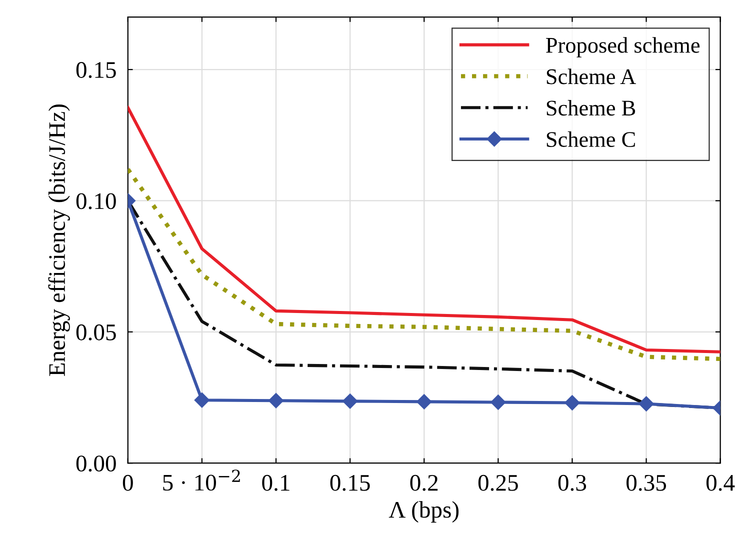  I want to click on legend-label: Scheme C, so click(590, 139).